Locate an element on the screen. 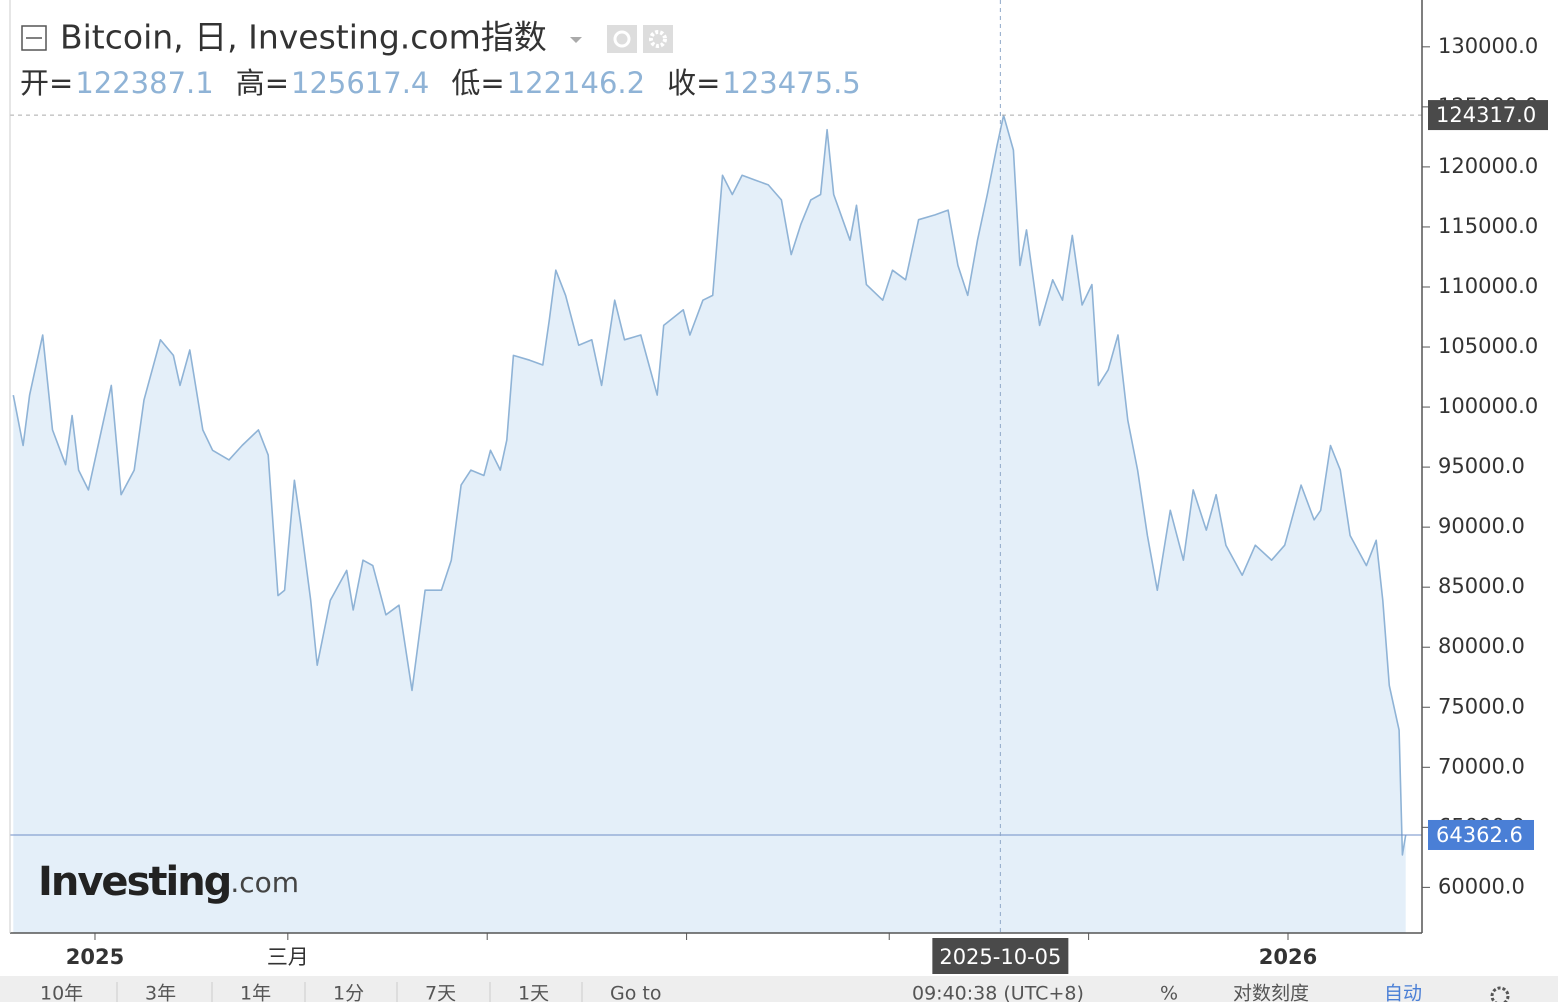 The image size is (1558, 1002). y-tick-label: 105000.0 is located at coordinates (1488, 346).